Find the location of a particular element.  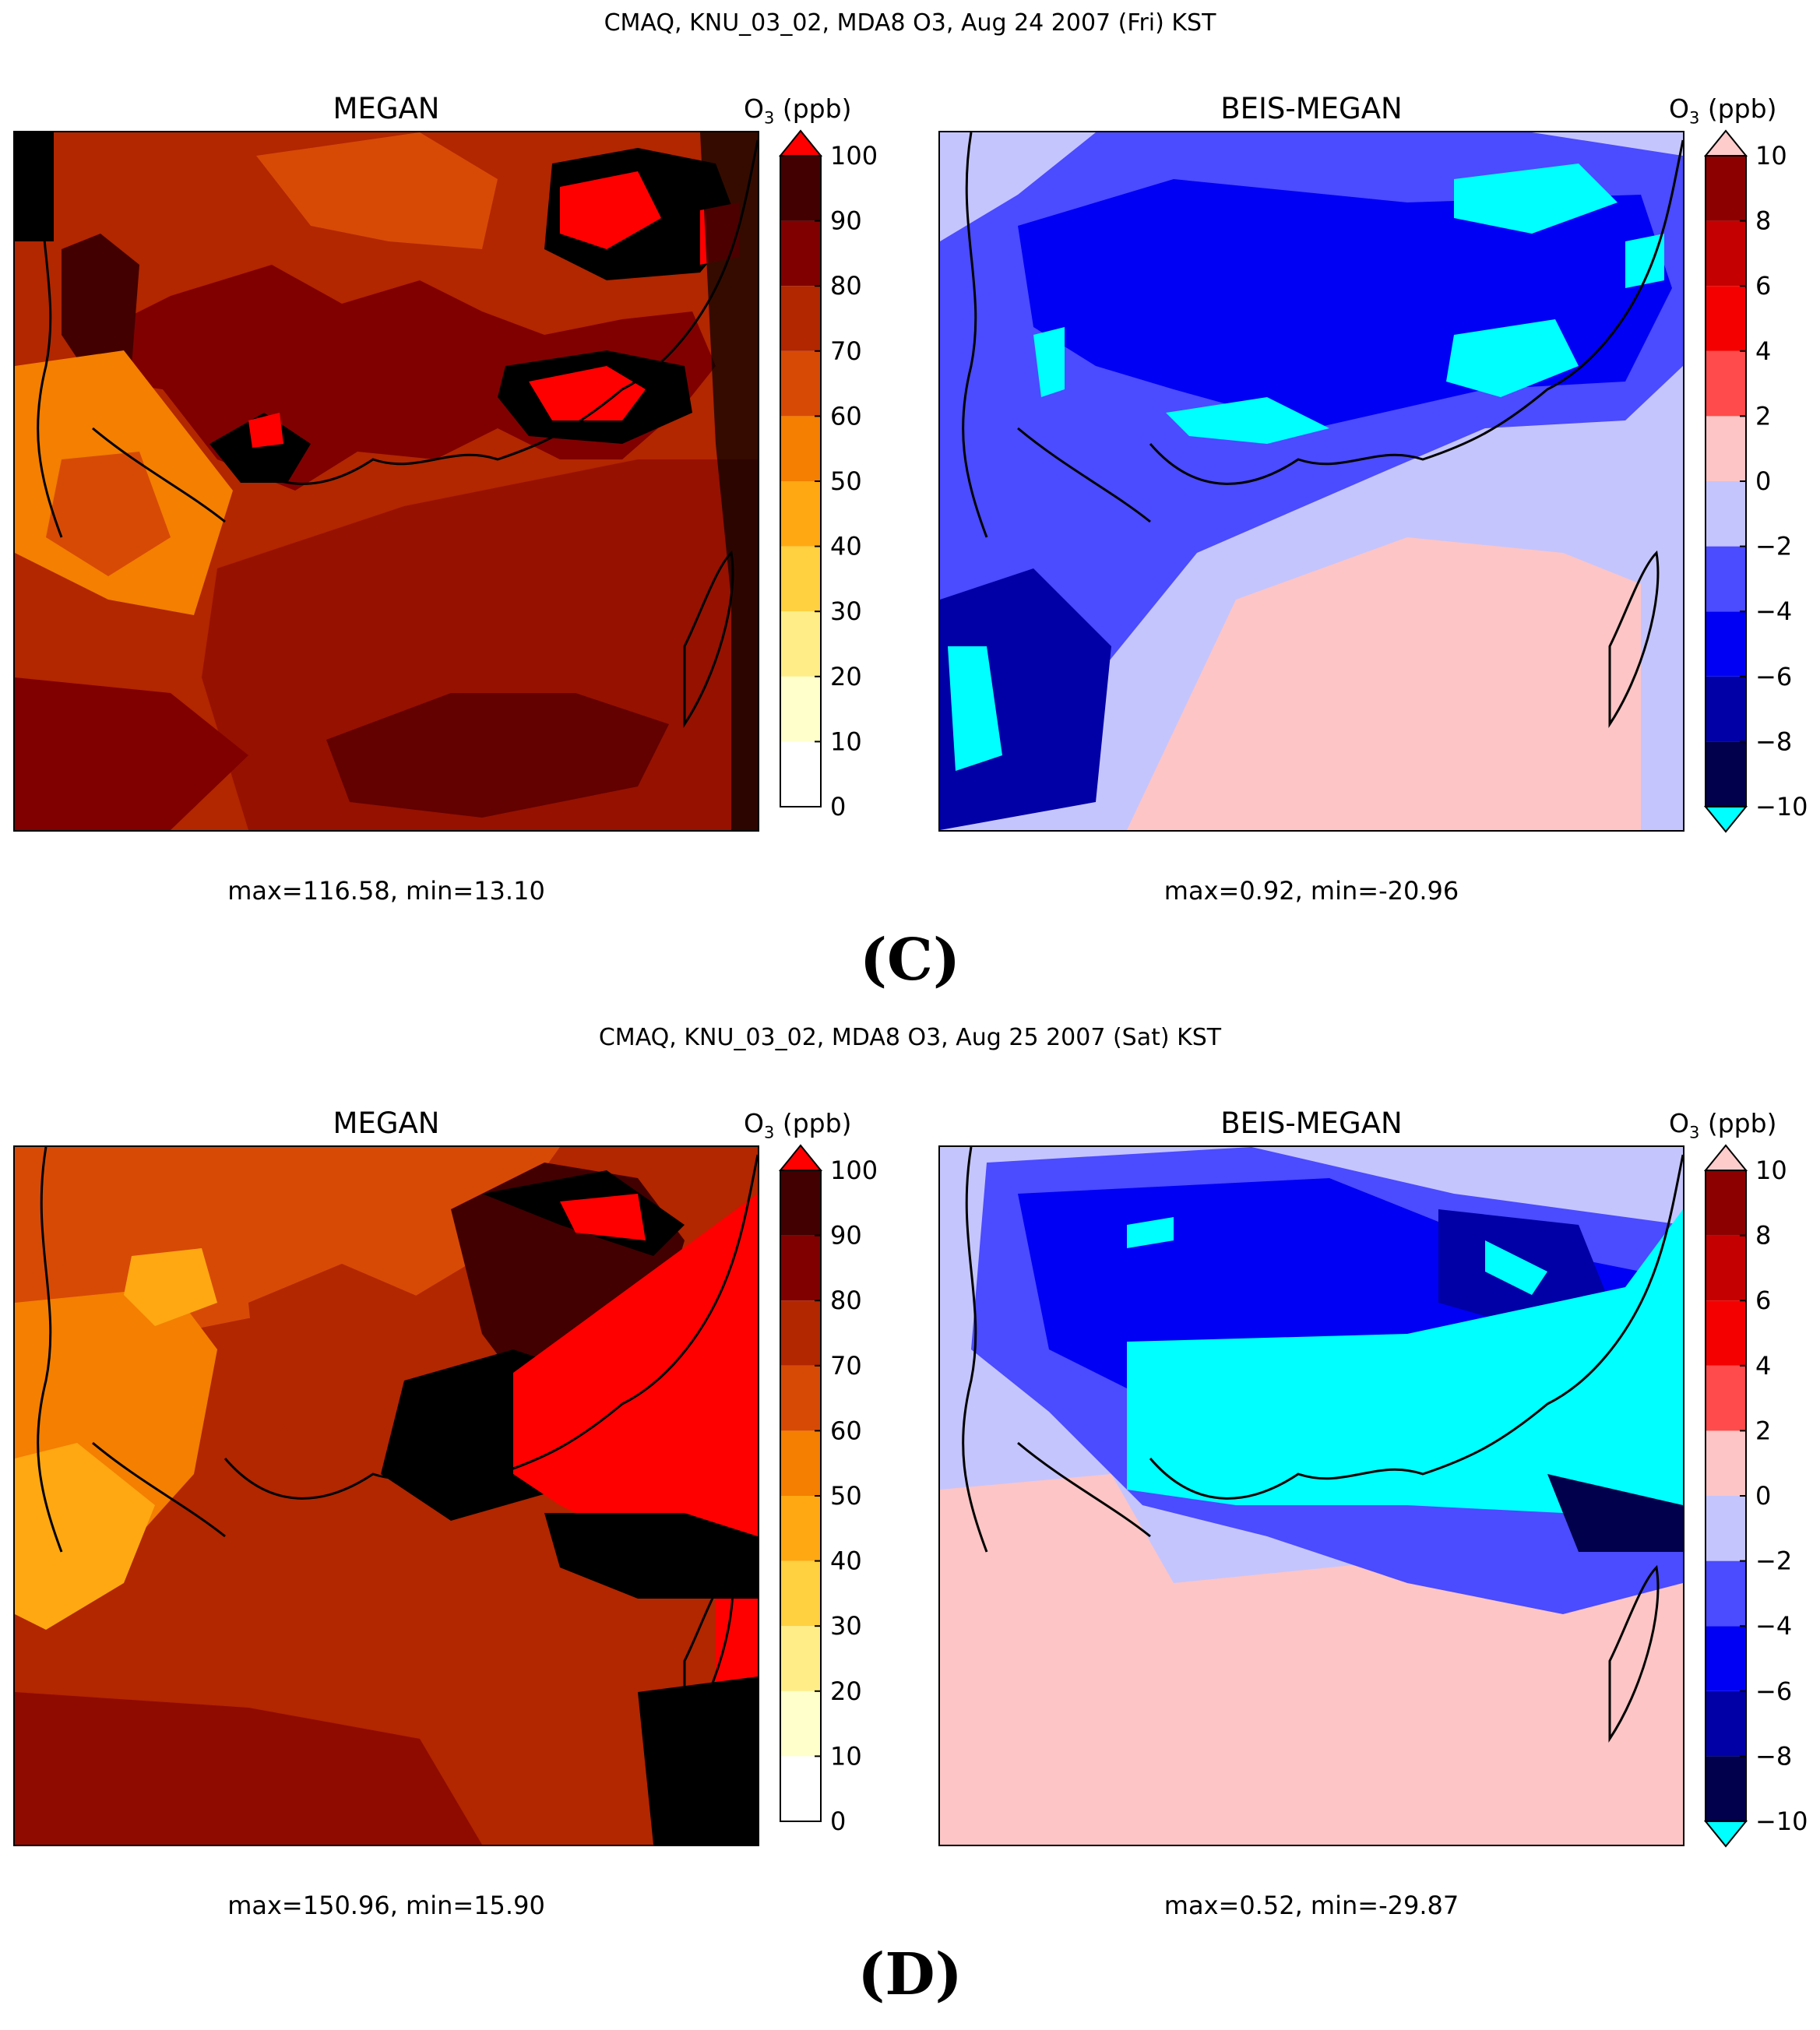

colorbar-tick-label: −4 is located at coordinates (1774, 1626).